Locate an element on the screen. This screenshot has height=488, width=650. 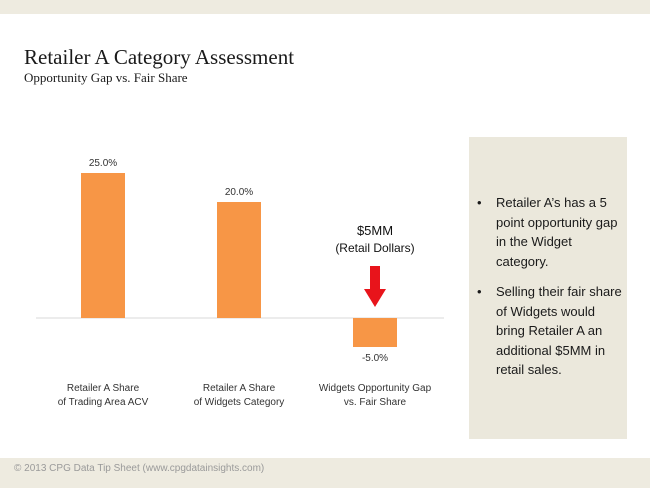
annotation-amount: $5MM is located at coordinates (375, 230).